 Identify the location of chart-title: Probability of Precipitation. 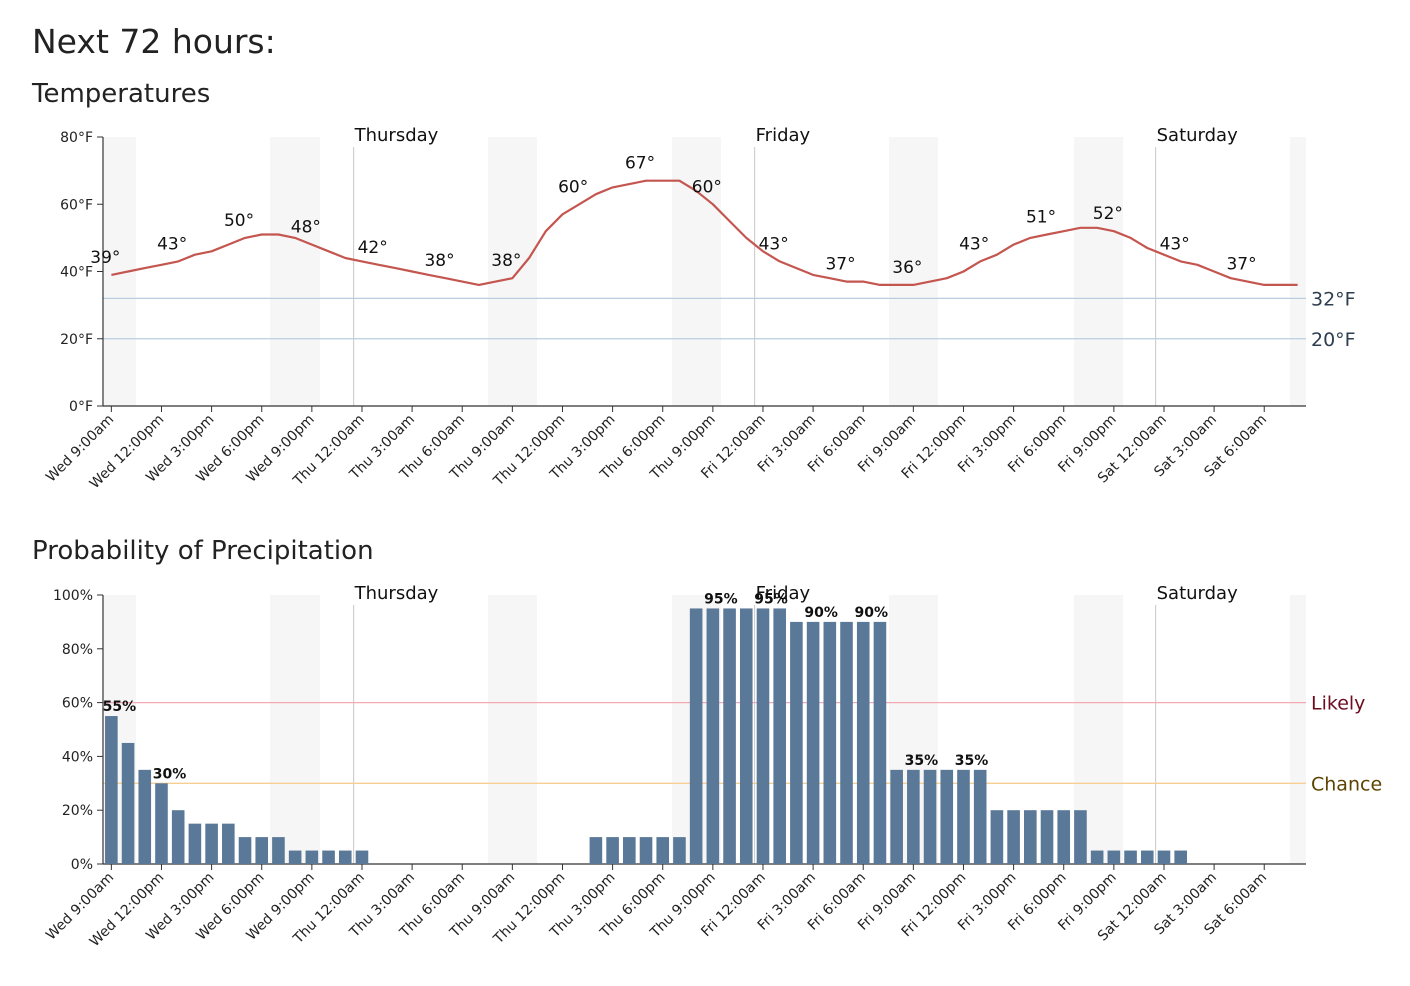
(203, 551).